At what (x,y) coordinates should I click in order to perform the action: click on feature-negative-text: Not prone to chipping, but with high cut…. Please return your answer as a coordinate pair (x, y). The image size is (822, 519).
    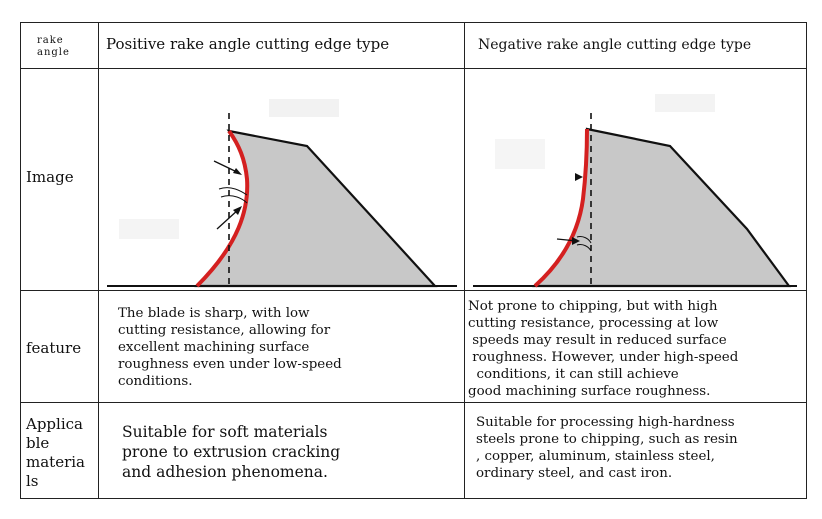
    Looking at the image, I should click on (603, 349).